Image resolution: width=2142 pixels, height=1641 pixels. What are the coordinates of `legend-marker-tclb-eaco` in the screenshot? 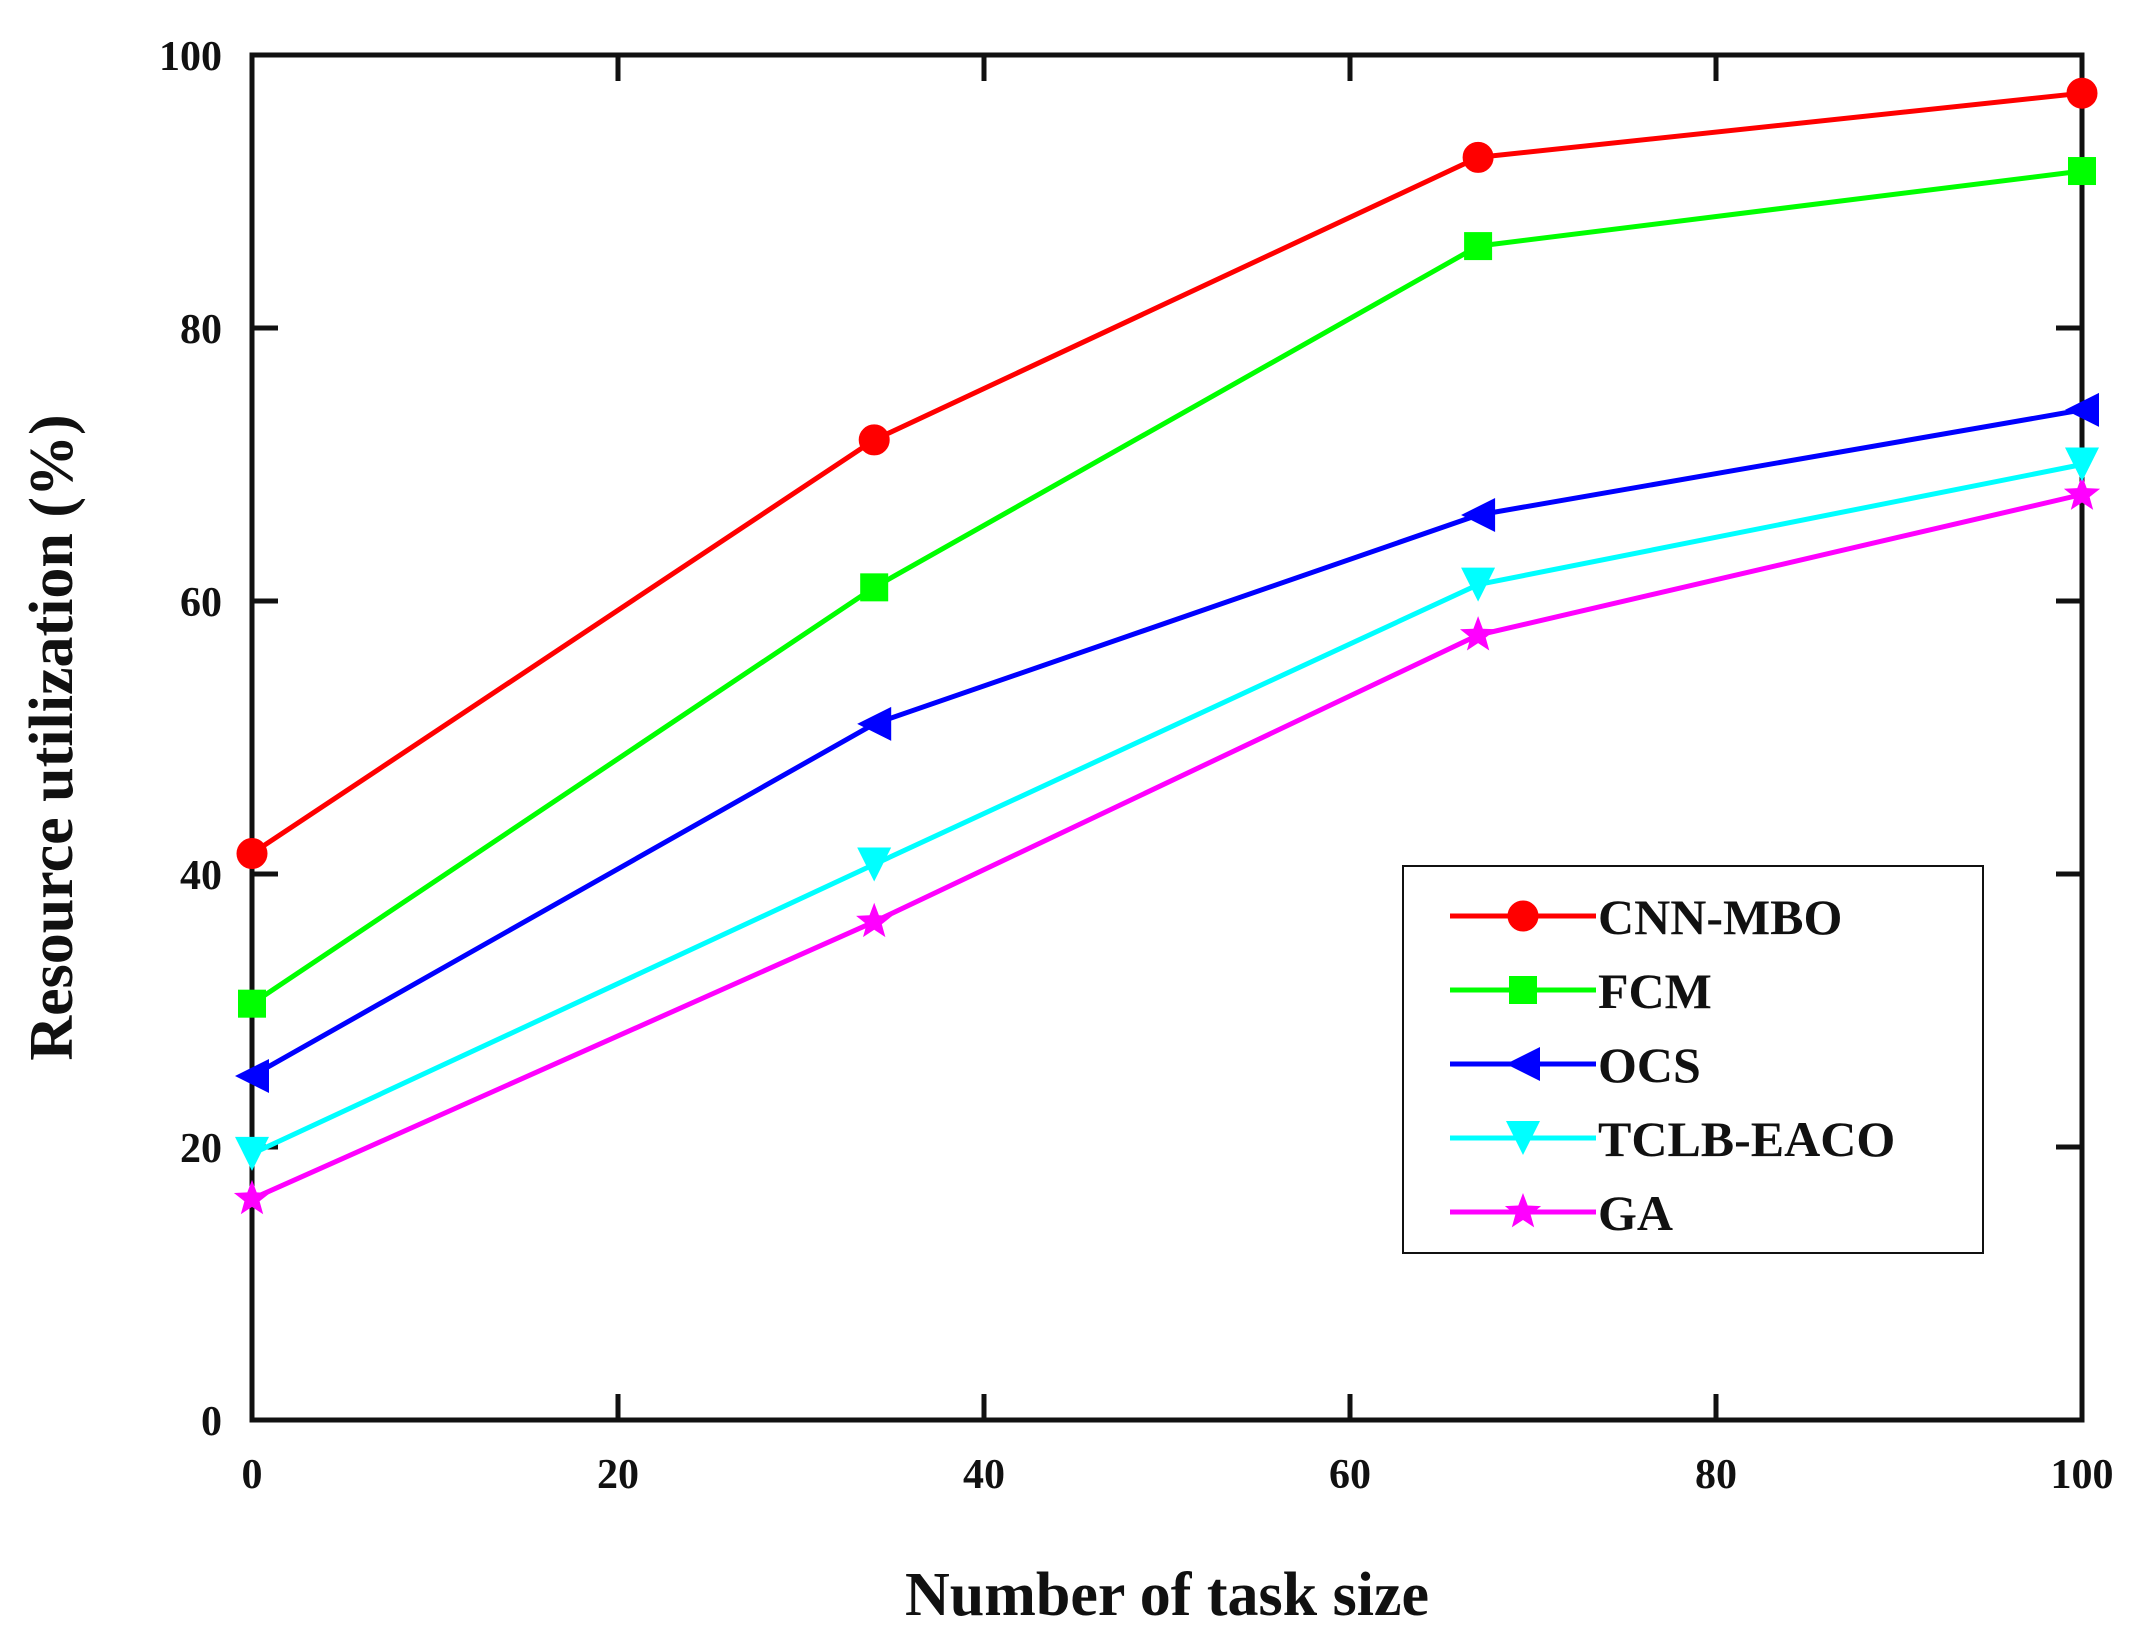 It's located at (1523, 1138).